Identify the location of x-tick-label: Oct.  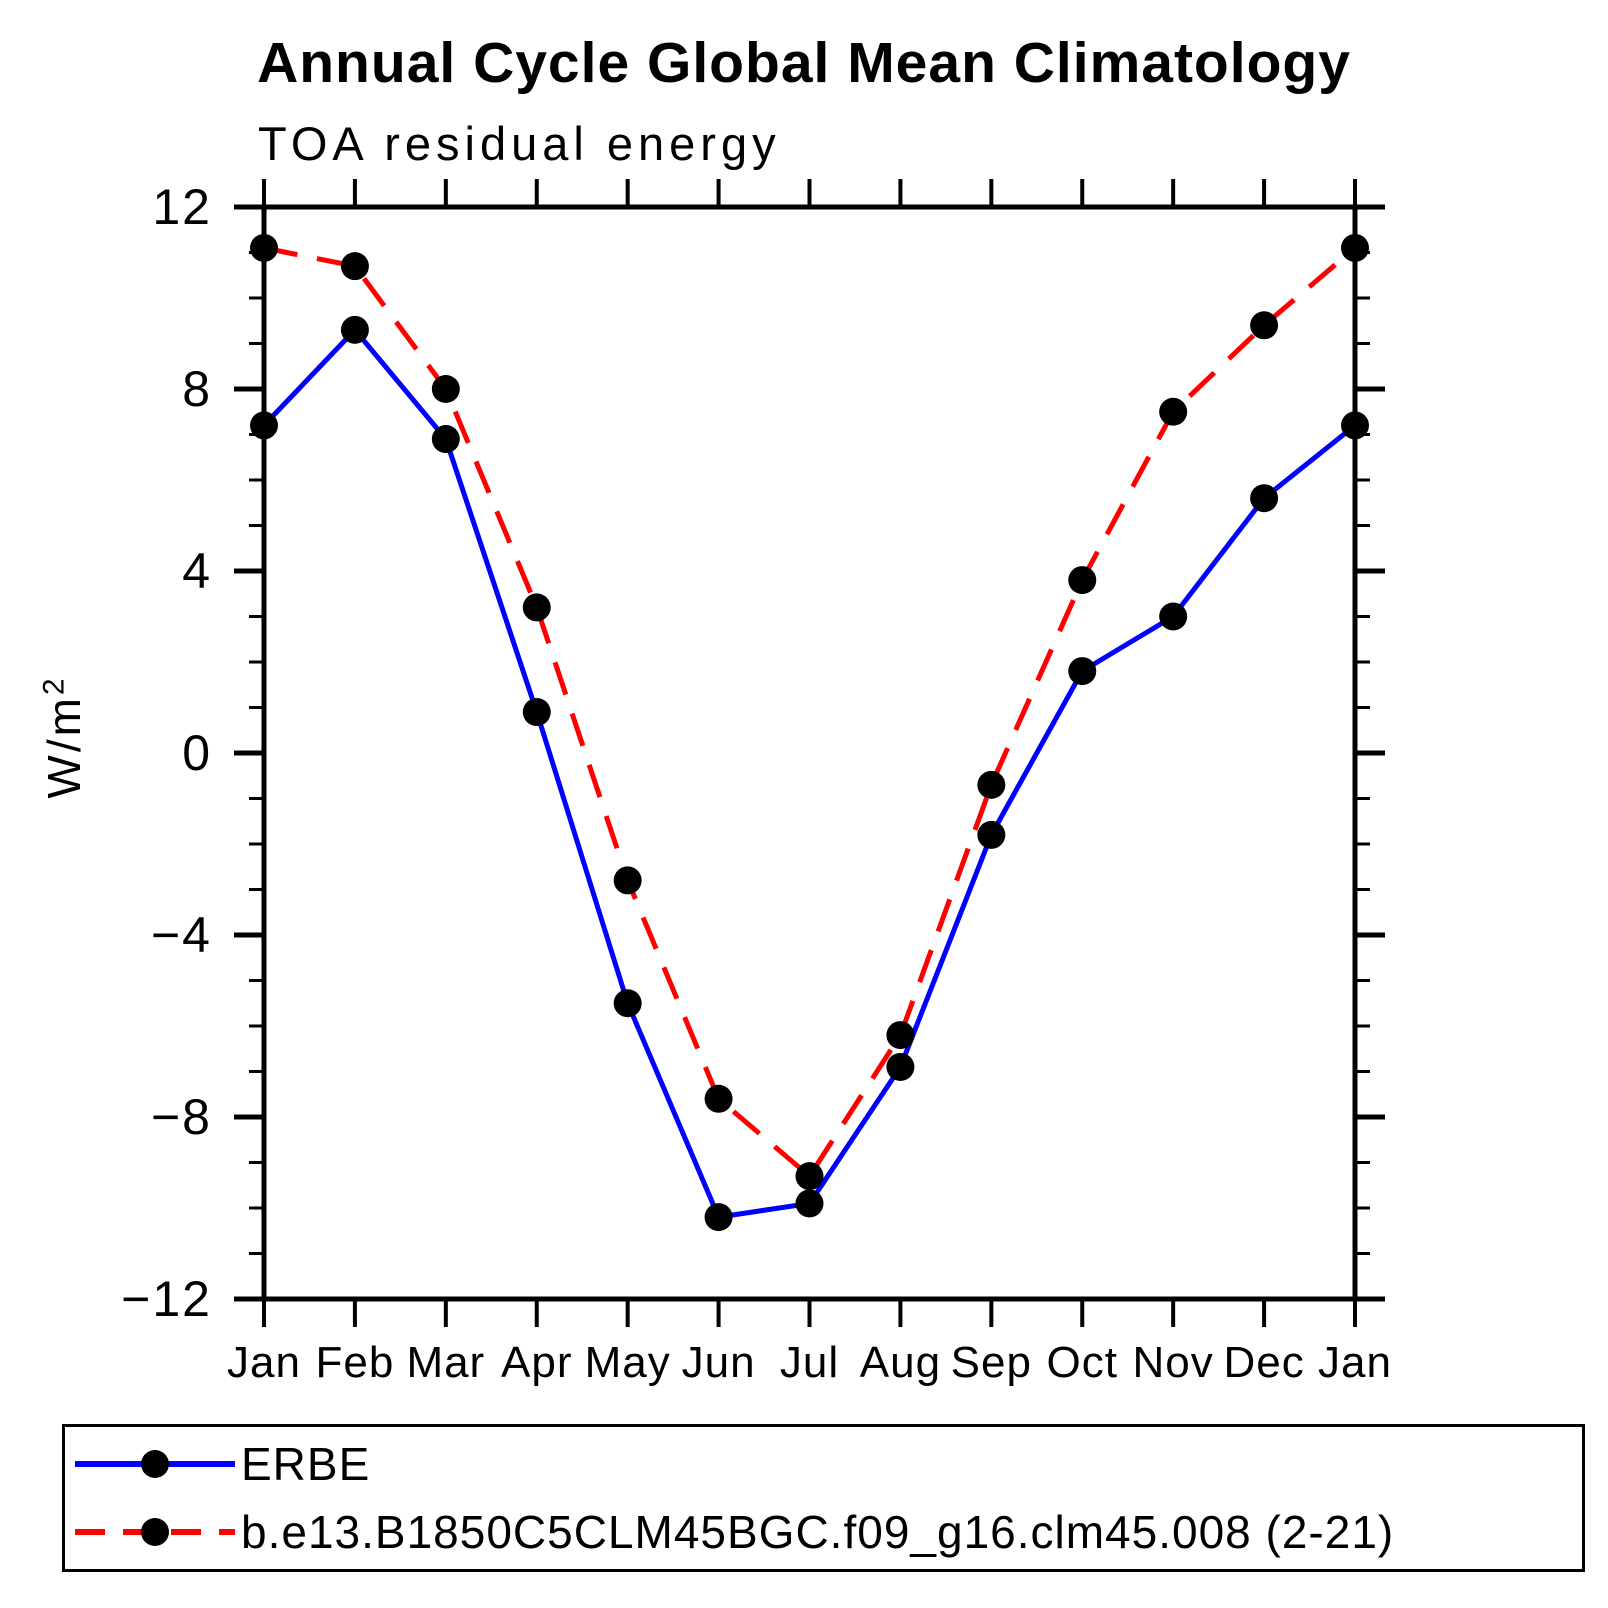
(1082, 1362).